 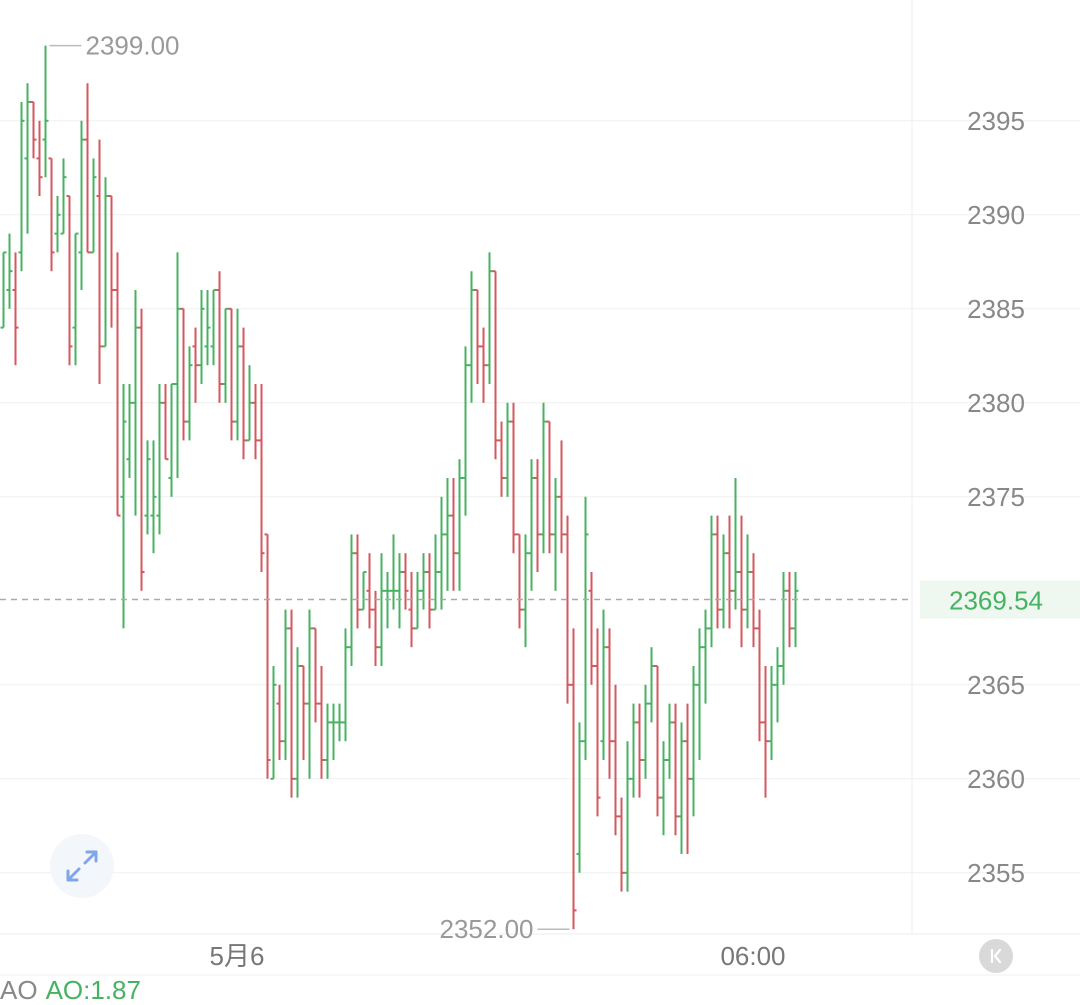 I want to click on indicator-bar: AO AO:1.87, so click(x=70, y=990).